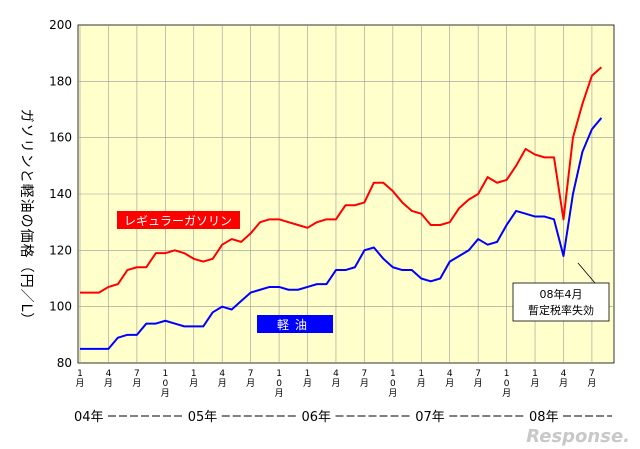 This screenshot has height=449, width=640. What do you see at coordinates (343, 417) in the screenshot?
I see `year-labels: 04年 05年 06年 07年 08年` at bounding box center [343, 417].